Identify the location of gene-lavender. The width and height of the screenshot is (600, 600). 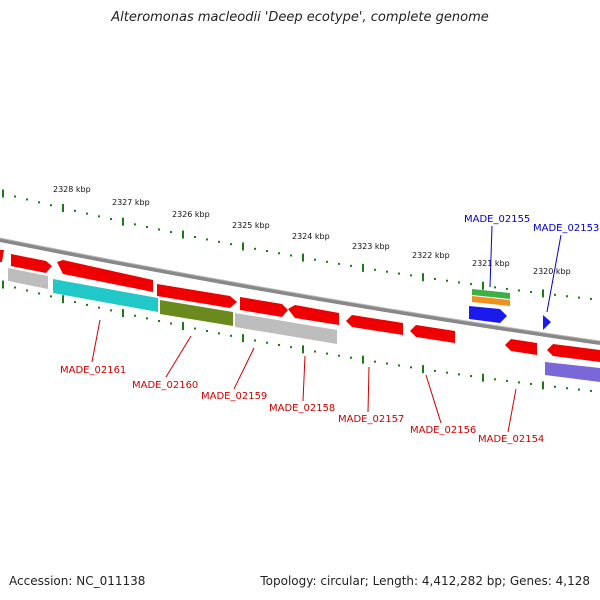
(572, 372).